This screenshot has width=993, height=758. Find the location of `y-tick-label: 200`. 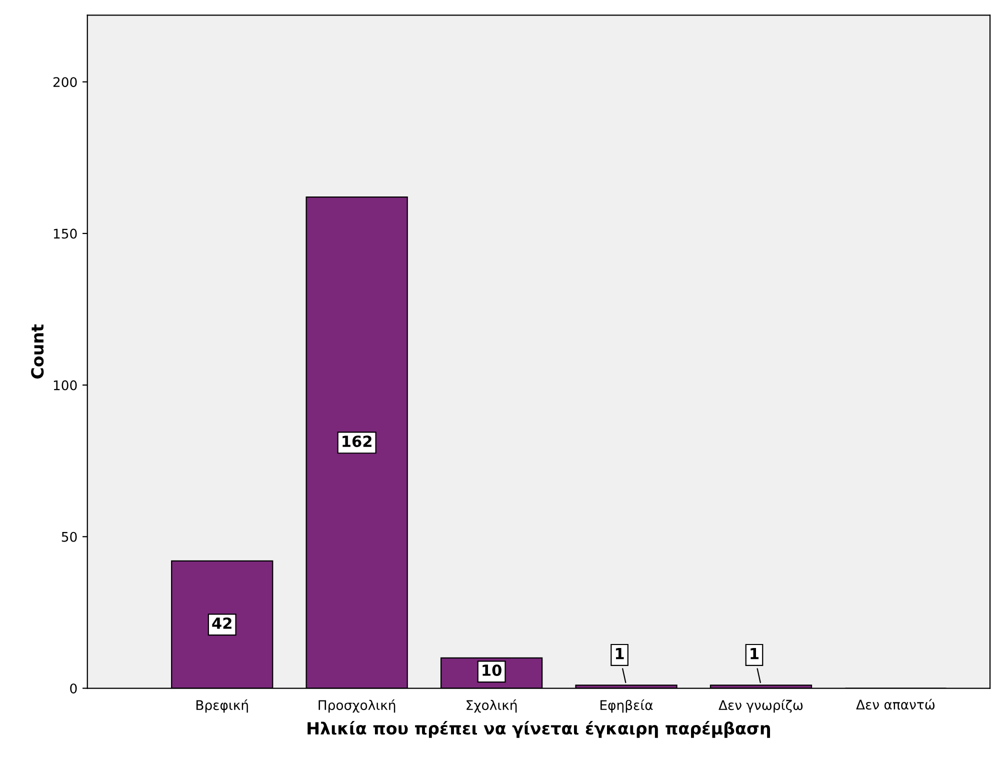

y-tick-label: 200 is located at coordinates (65, 82).